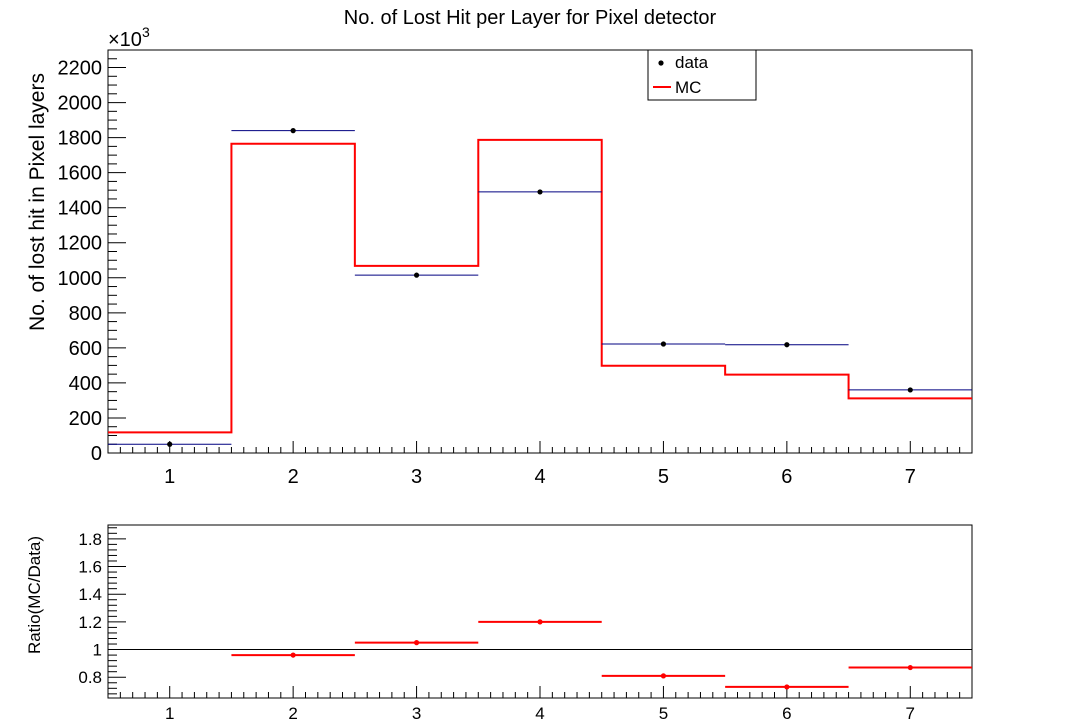 This screenshot has height=725, width=1080. What do you see at coordinates (692, 62) in the screenshot?
I see `legend-label-data: data` at bounding box center [692, 62].